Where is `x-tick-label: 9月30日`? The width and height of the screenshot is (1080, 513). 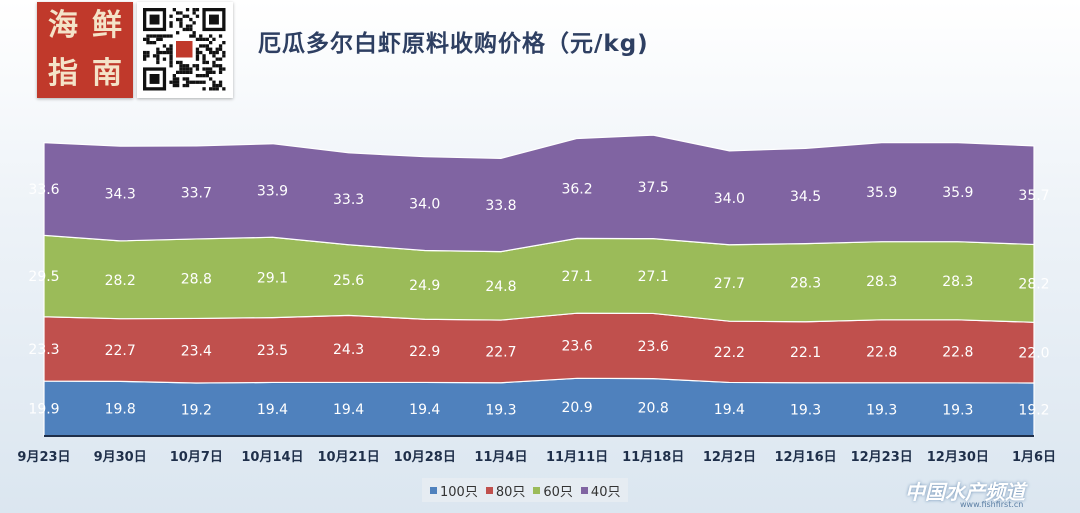
x-tick-label: 9月30日 is located at coordinates (120, 457).